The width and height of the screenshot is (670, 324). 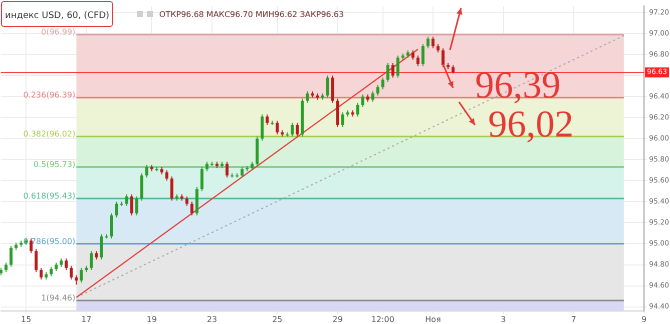 I want to click on x-tick-label: 3, so click(x=503, y=319).